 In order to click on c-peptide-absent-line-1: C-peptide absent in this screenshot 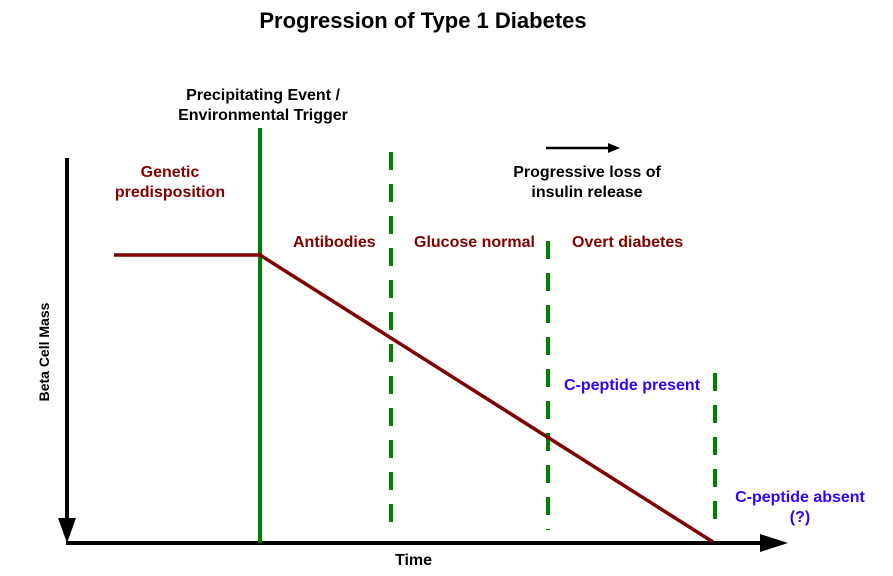, I will do `click(800, 497)`.